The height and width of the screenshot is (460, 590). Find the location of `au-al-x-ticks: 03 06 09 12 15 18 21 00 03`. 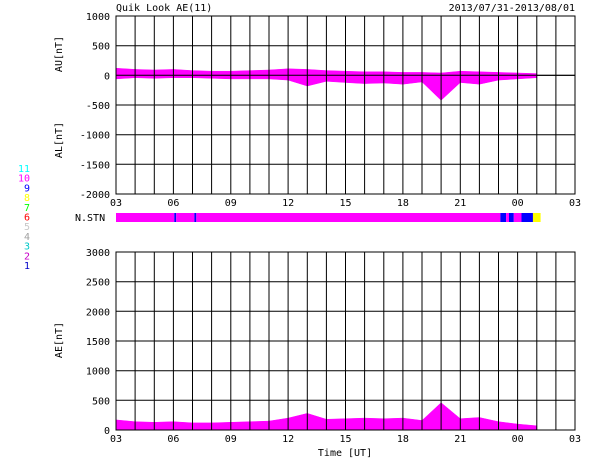

au-al-x-ticks: 03 06 09 12 15 18 21 00 03 is located at coordinates (345, 203).